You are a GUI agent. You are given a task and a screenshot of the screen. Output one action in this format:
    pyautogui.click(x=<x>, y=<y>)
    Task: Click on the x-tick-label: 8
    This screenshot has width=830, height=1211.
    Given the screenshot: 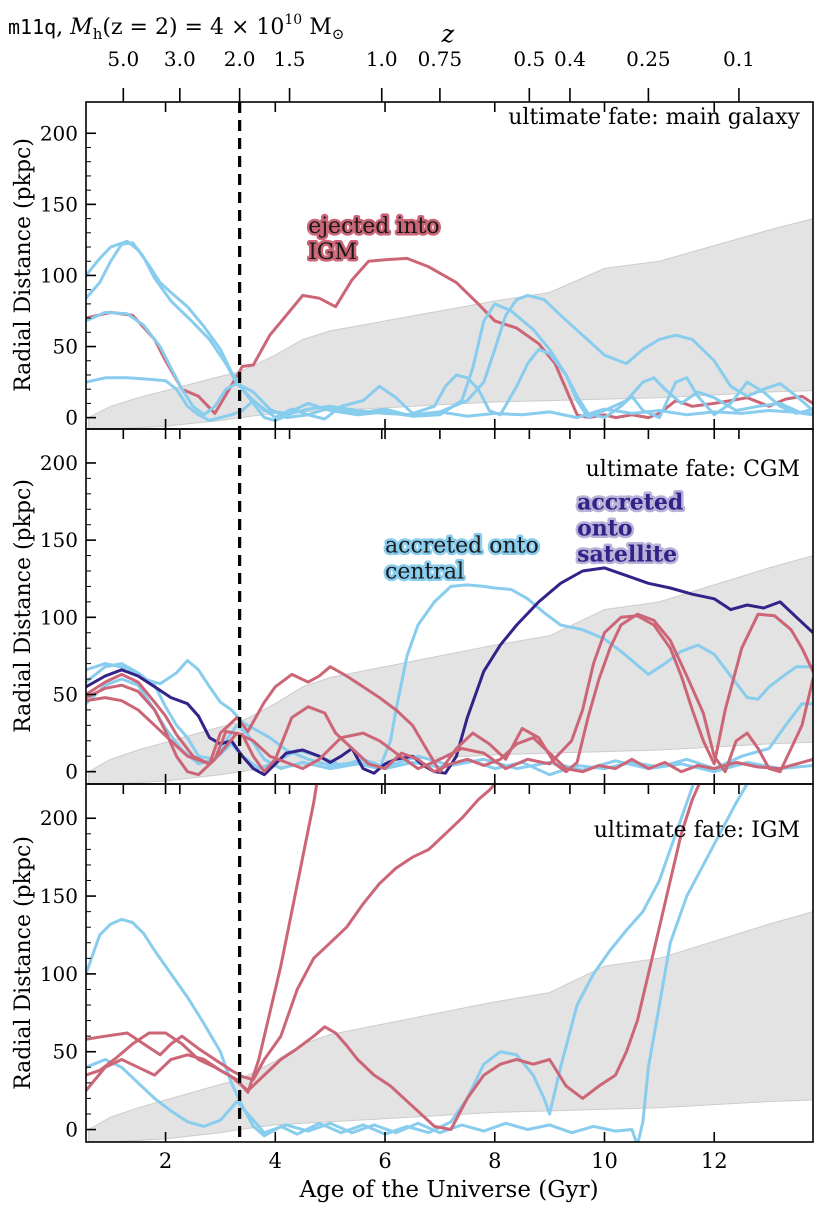 What is the action you would take?
    pyautogui.click(x=494, y=1161)
    